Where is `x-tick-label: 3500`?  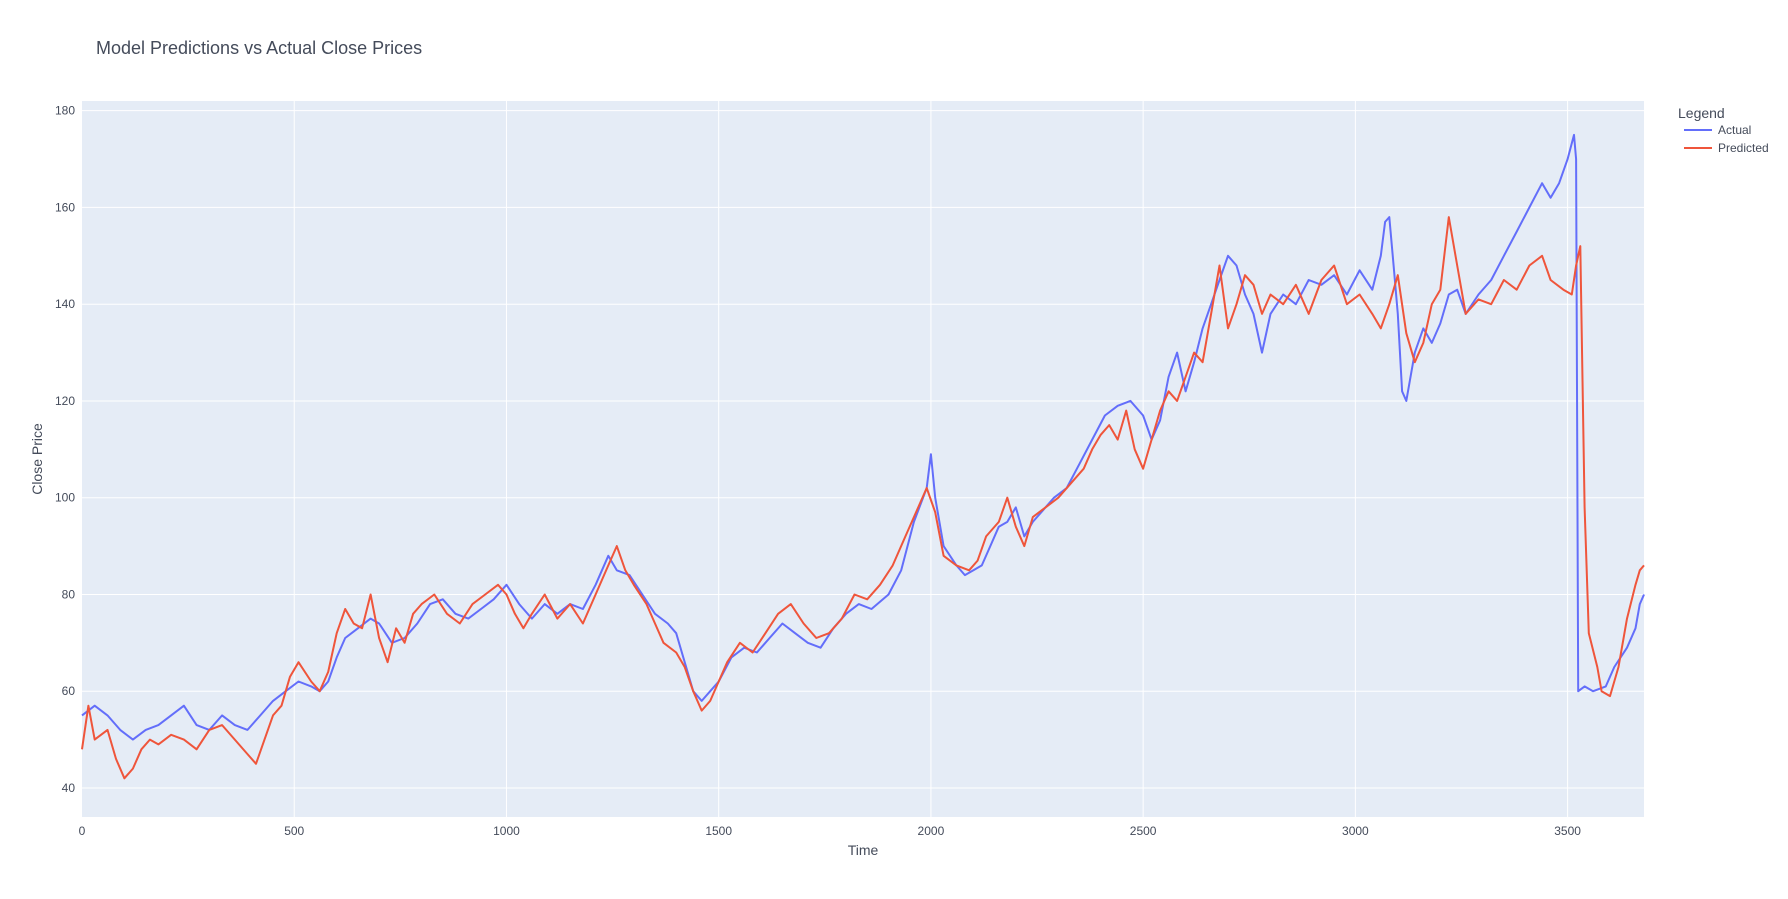
x-tick-label: 3500 is located at coordinates (1567, 831).